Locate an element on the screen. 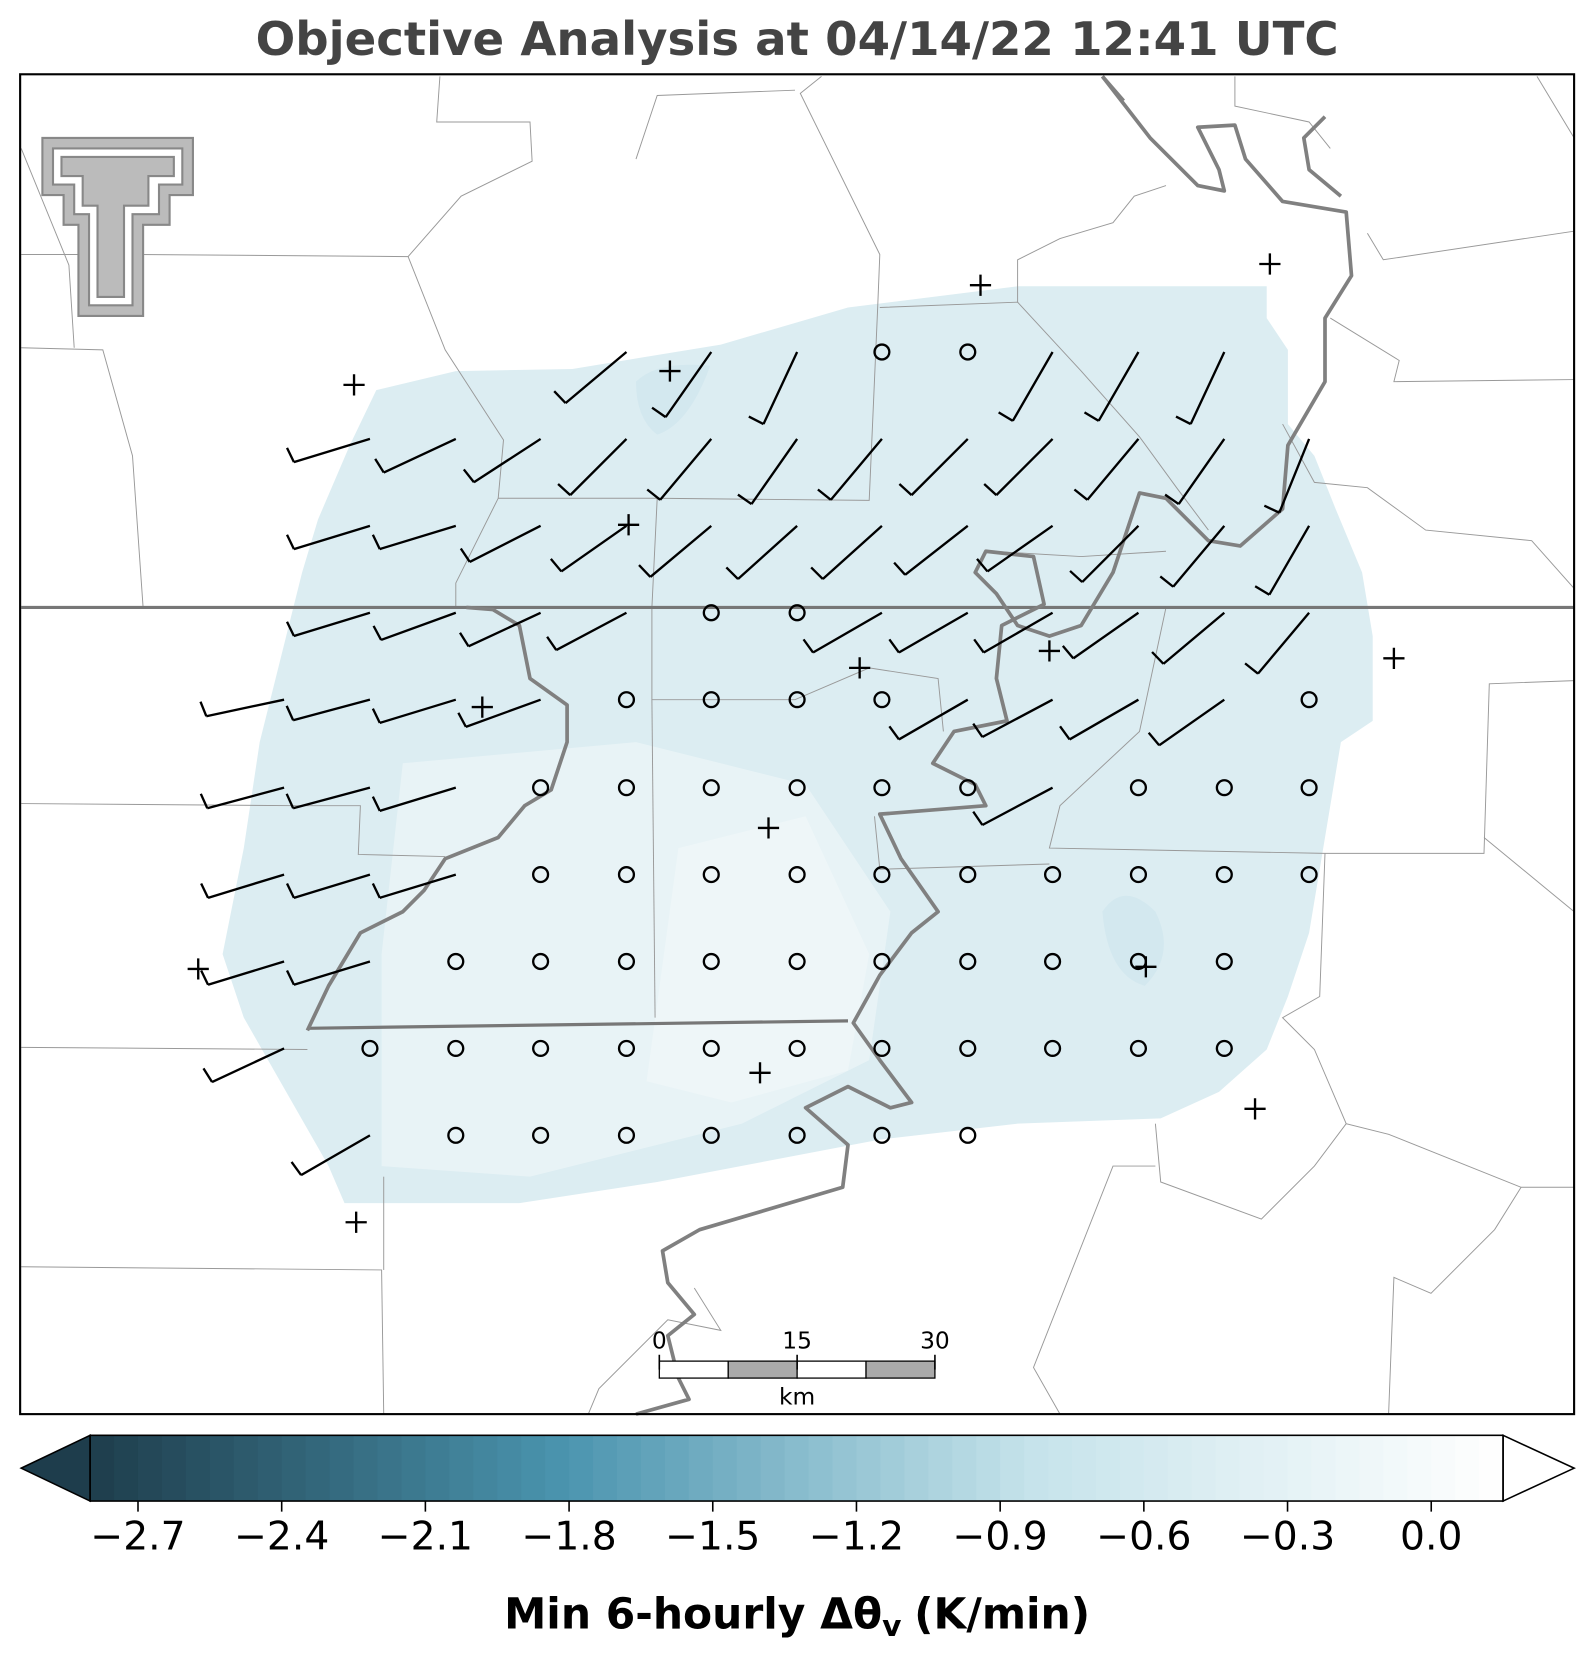 The image size is (1590, 1658). colorbar-frame is located at coordinates (796, 1468).